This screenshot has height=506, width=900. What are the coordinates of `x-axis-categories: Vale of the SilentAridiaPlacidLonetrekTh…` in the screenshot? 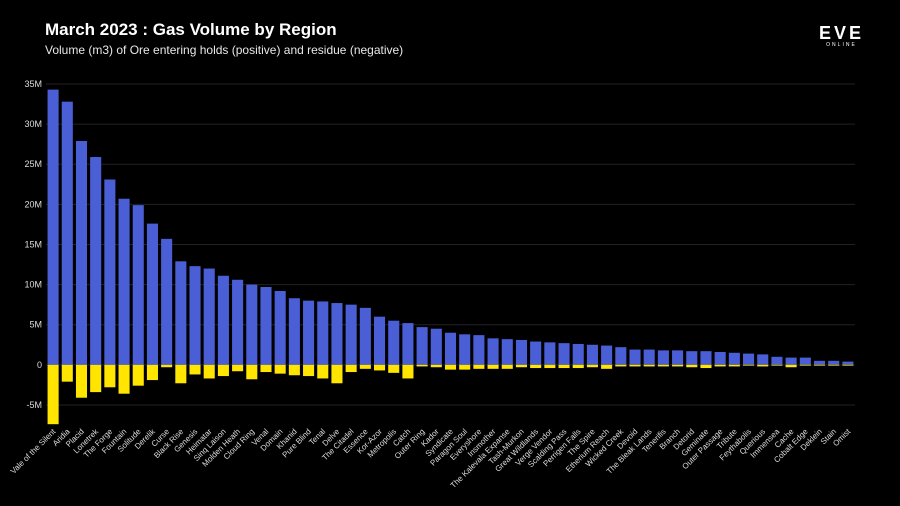 It's located at (431, 458).